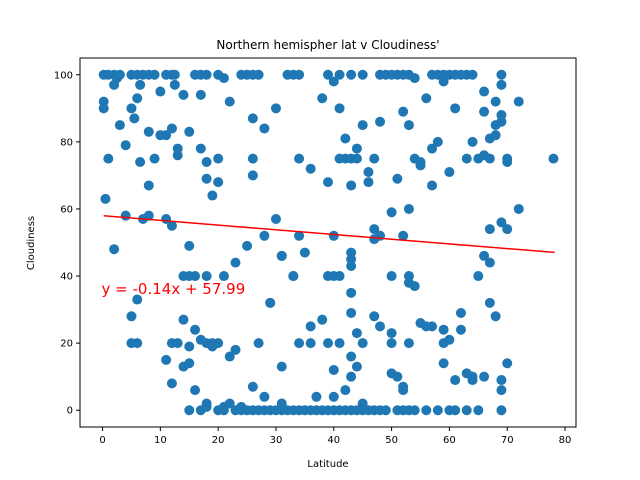 The height and width of the screenshot is (480, 640). What do you see at coordinates (449, 440) in the screenshot?
I see `x-tick-label: 60` at bounding box center [449, 440].